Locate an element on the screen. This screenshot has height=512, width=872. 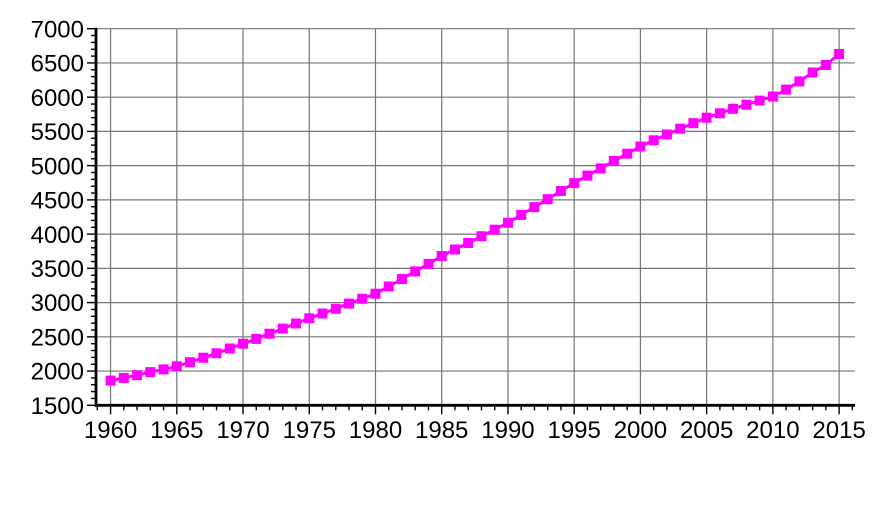
y-tick-label: 3500 is located at coordinates (57, 269).